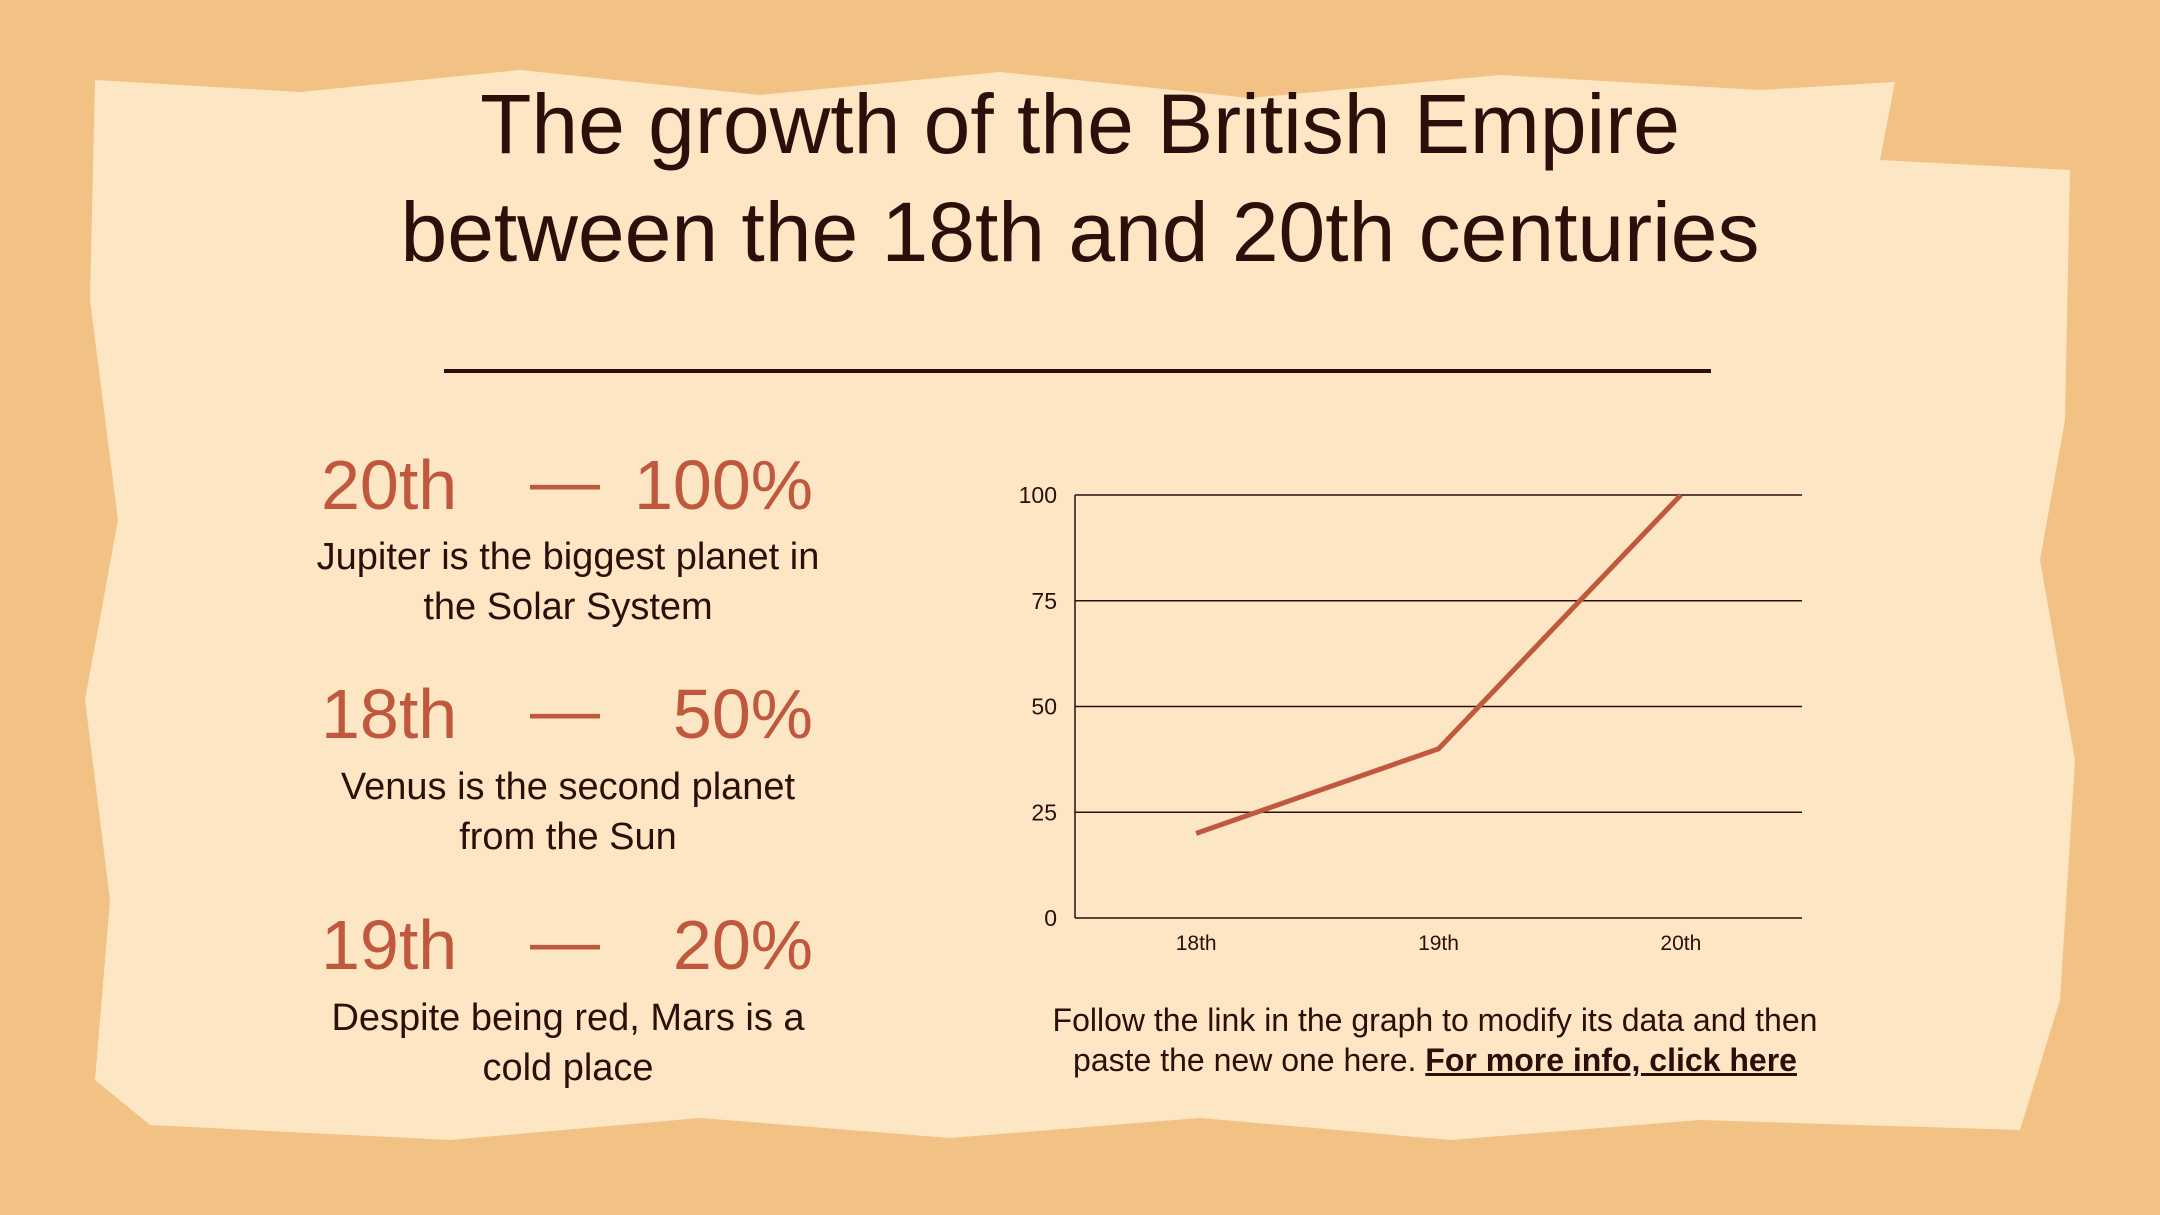 This screenshot has height=1215, width=2160. I want to click on x-tick-label: 19th, so click(1438, 943).